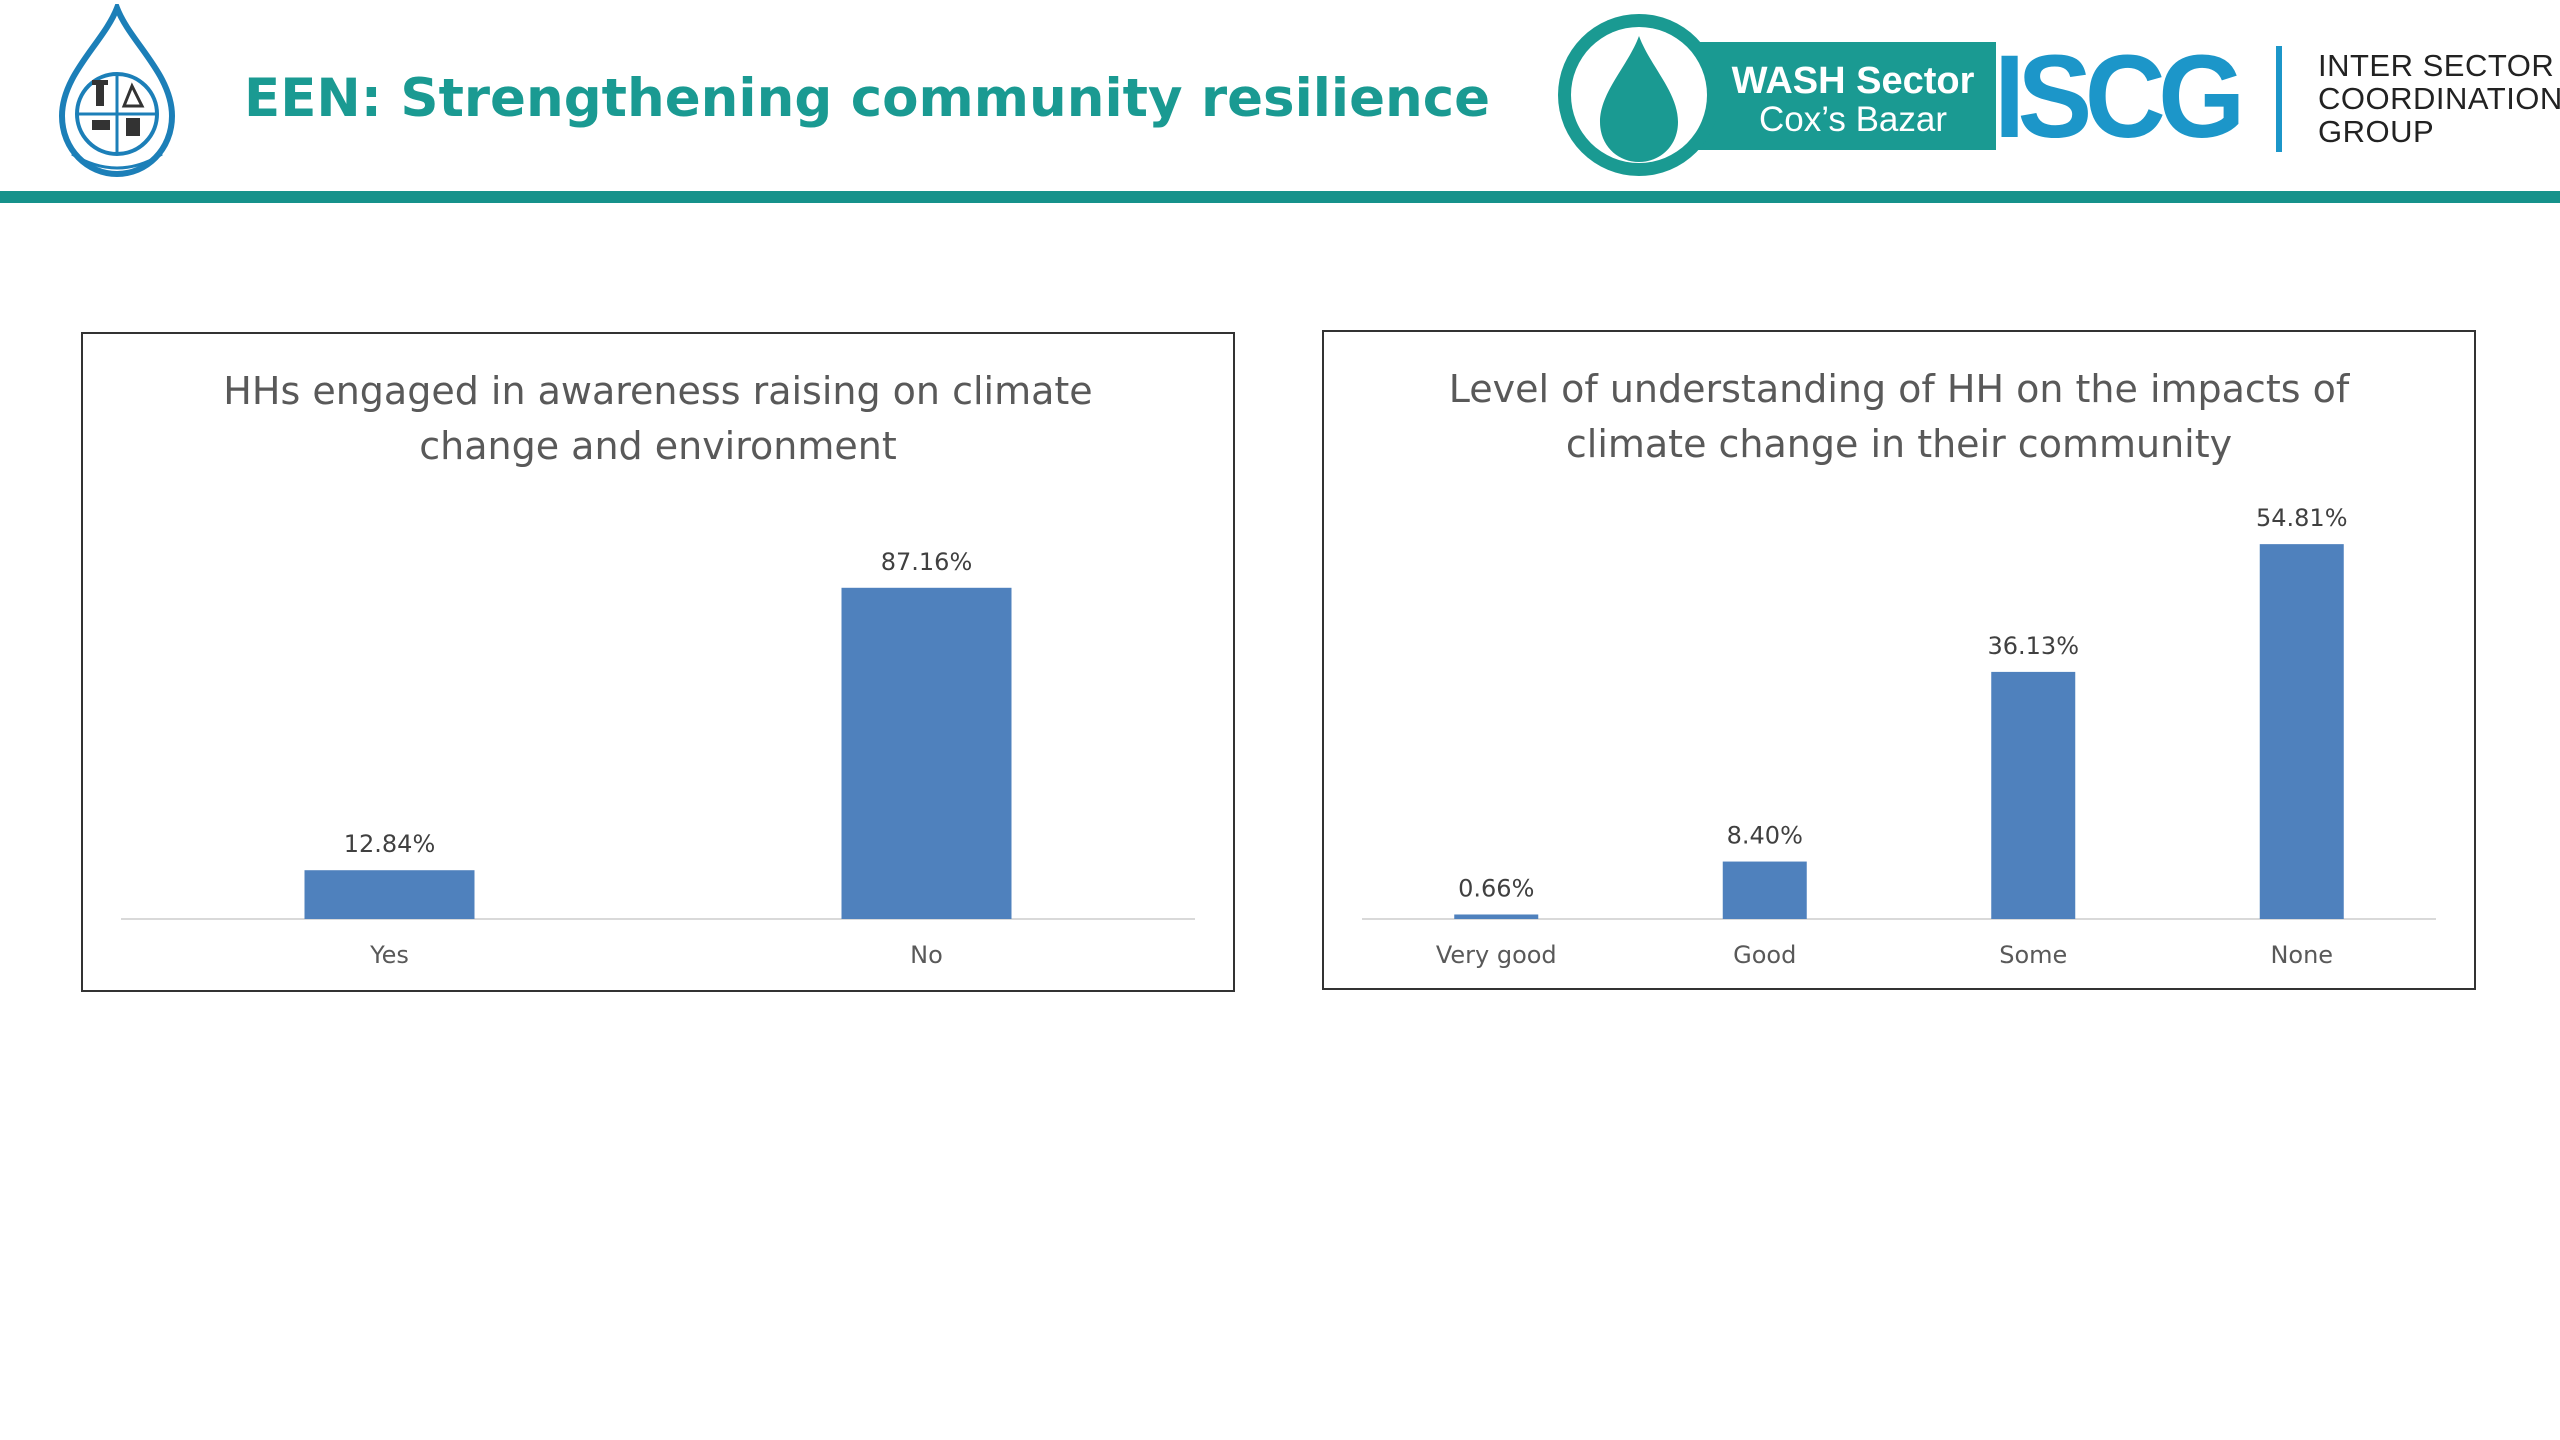  What do you see at coordinates (2033, 955) in the screenshot?
I see `chart-2-category-label: Some` at bounding box center [2033, 955].